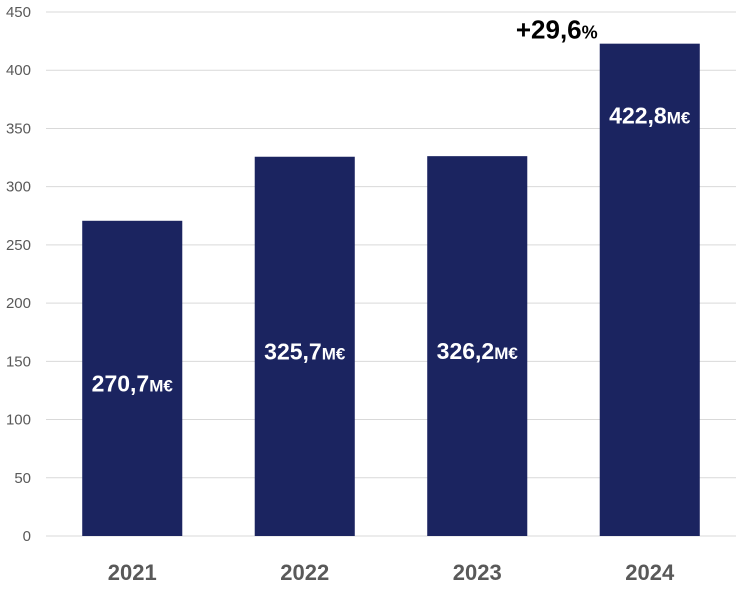 The height and width of the screenshot is (593, 736). Describe the element at coordinates (477, 572) in the screenshot. I see `x-tick-label: 2023` at that location.